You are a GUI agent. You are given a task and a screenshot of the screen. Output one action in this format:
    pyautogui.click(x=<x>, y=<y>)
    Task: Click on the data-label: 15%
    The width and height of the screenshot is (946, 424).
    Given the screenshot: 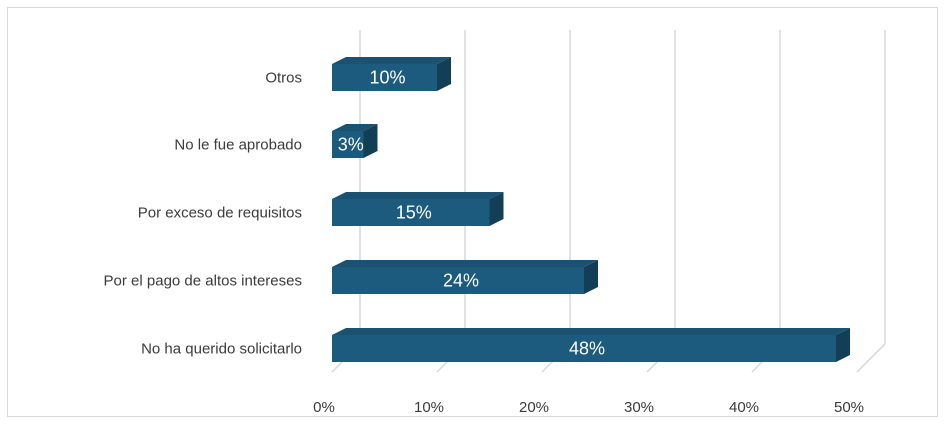 What is the action you would take?
    pyautogui.click(x=414, y=213)
    